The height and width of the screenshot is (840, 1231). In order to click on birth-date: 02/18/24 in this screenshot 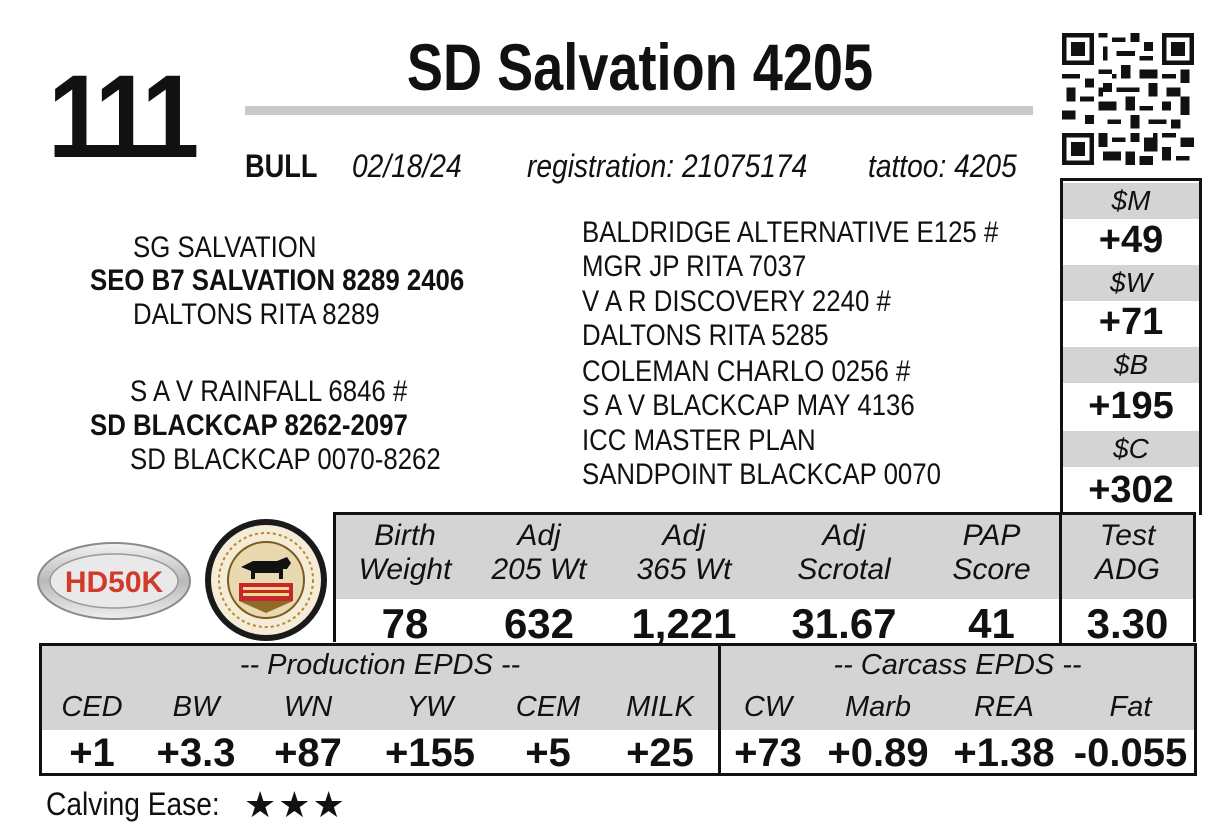, I will do `click(407, 166)`.